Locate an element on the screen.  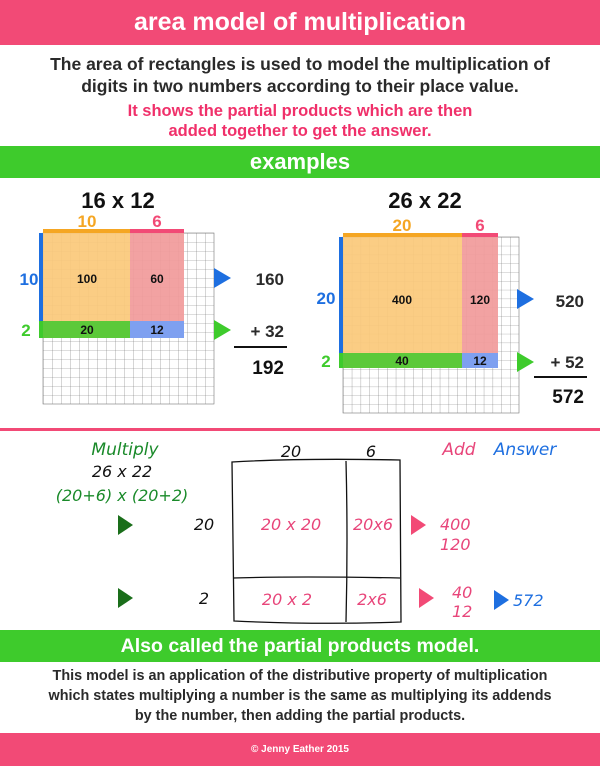
example1-cell-20: 20 is located at coordinates (87, 330).